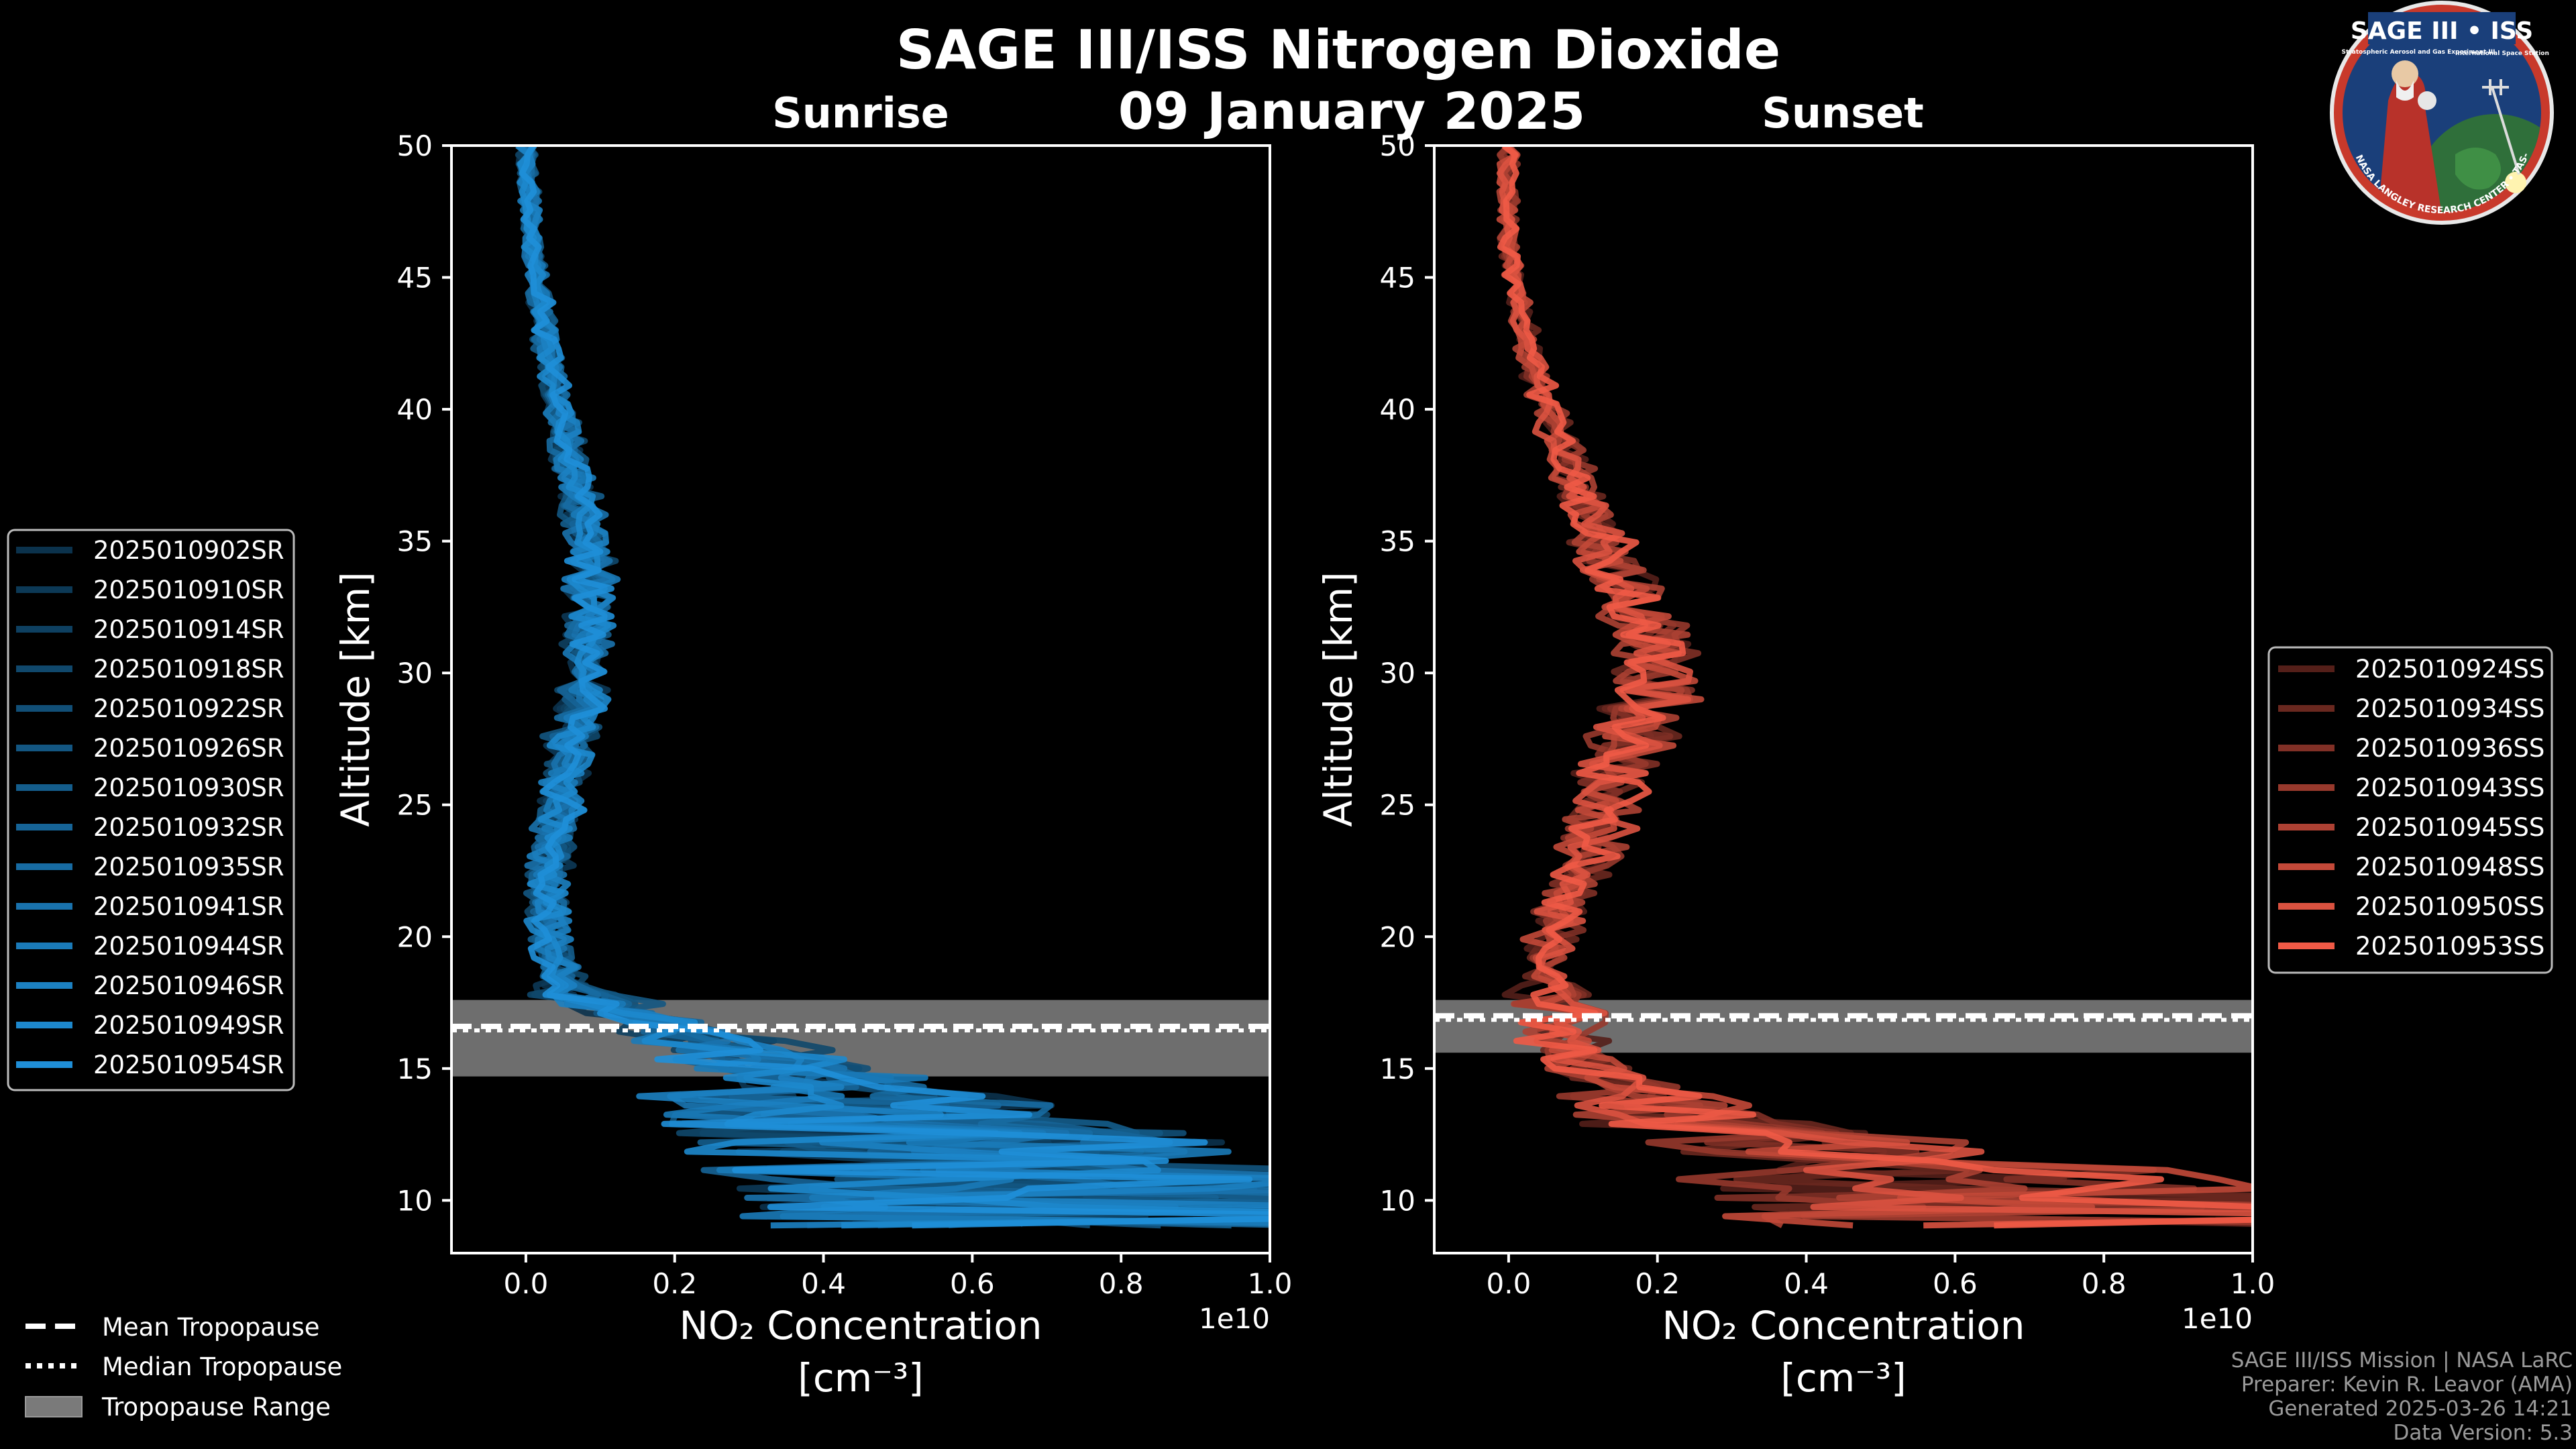 The width and height of the screenshot is (2576, 1449). Describe the element at coordinates (1843, 1325) in the screenshot. I see `sunset-xlabel: NO₂ Concentration` at that location.